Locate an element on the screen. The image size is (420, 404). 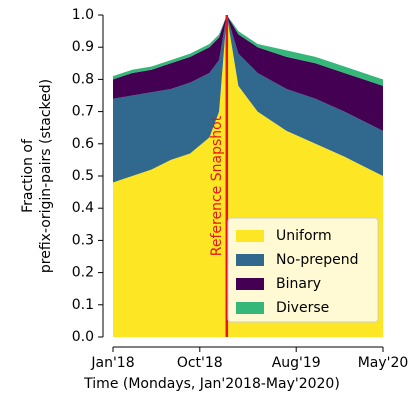
x-axis-label: Time (Mondays, Jan'2018-May'2020) is located at coordinates (211, 384).